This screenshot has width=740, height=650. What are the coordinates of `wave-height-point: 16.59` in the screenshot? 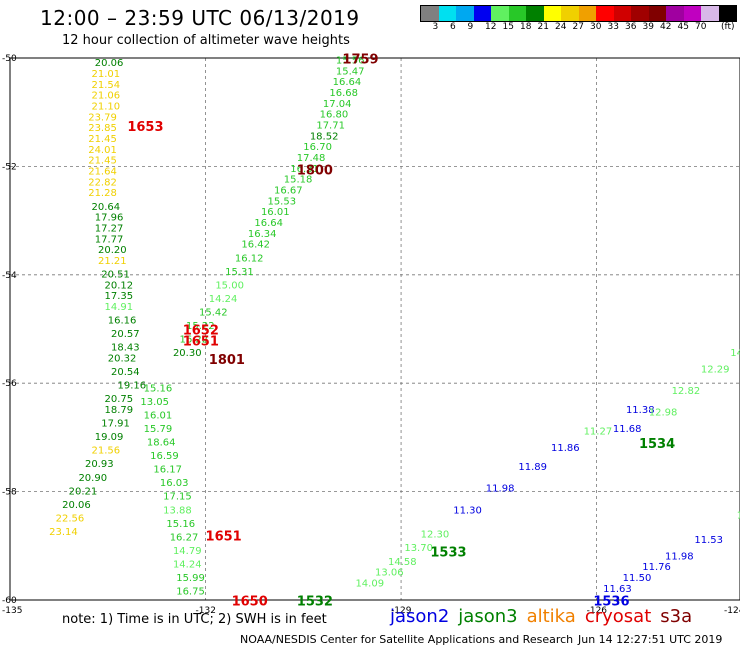 It's located at (164, 456).